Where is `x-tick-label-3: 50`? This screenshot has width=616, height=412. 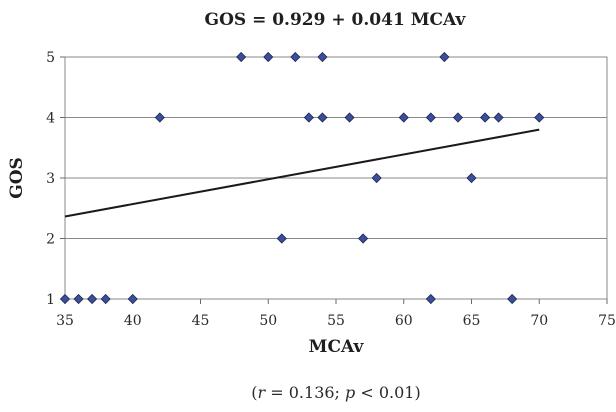 x-tick-label-3: 50 is located at coordinates (268, 321).